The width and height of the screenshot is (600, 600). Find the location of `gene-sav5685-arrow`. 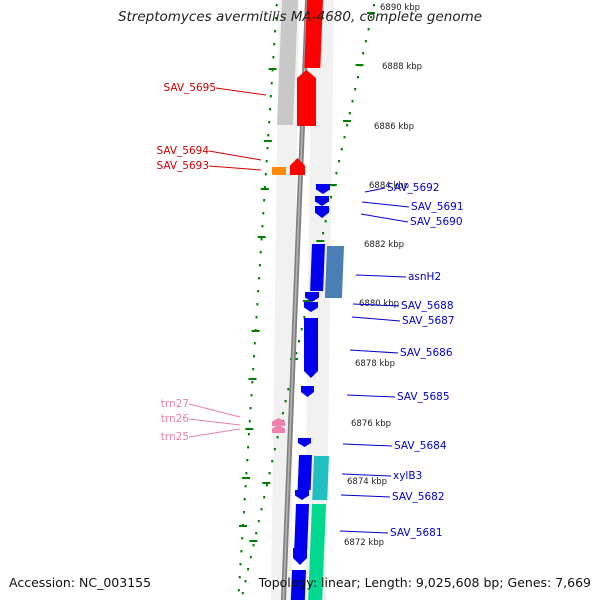

gene-sav5685-arrow is located at coordinates (307, 391).